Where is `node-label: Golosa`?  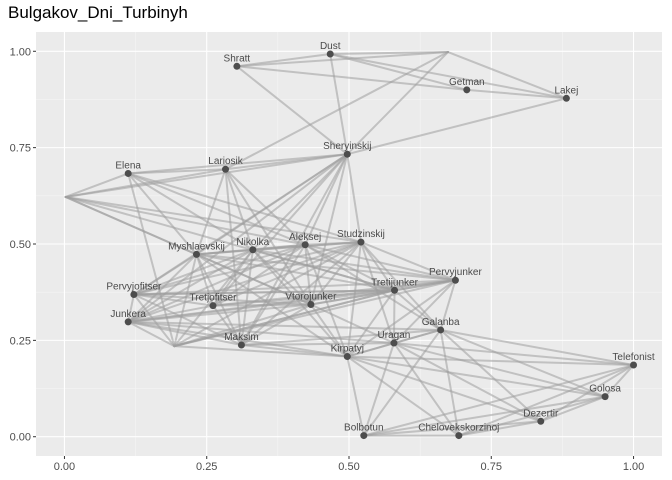
node-label: Golosa is located at coordinates (605, 389).